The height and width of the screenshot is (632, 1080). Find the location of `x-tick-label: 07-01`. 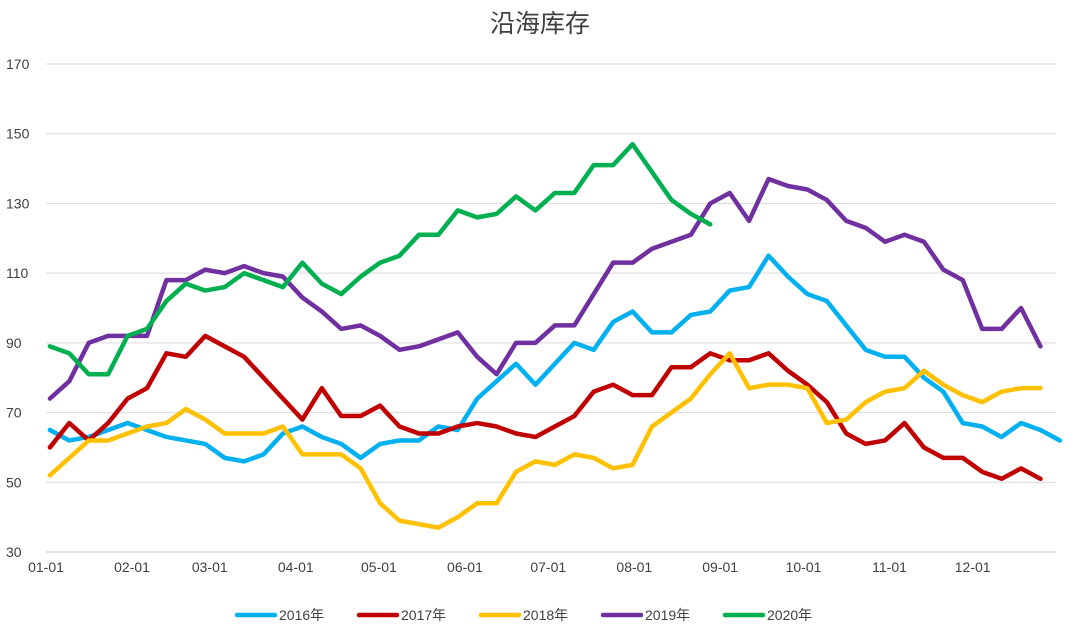

x-tick-label: 07-01 is located at coordinates (548, 567).